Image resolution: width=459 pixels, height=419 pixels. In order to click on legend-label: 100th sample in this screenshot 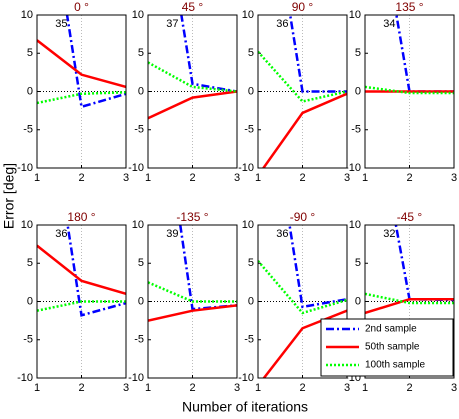, I will do `click(395, 365)`.